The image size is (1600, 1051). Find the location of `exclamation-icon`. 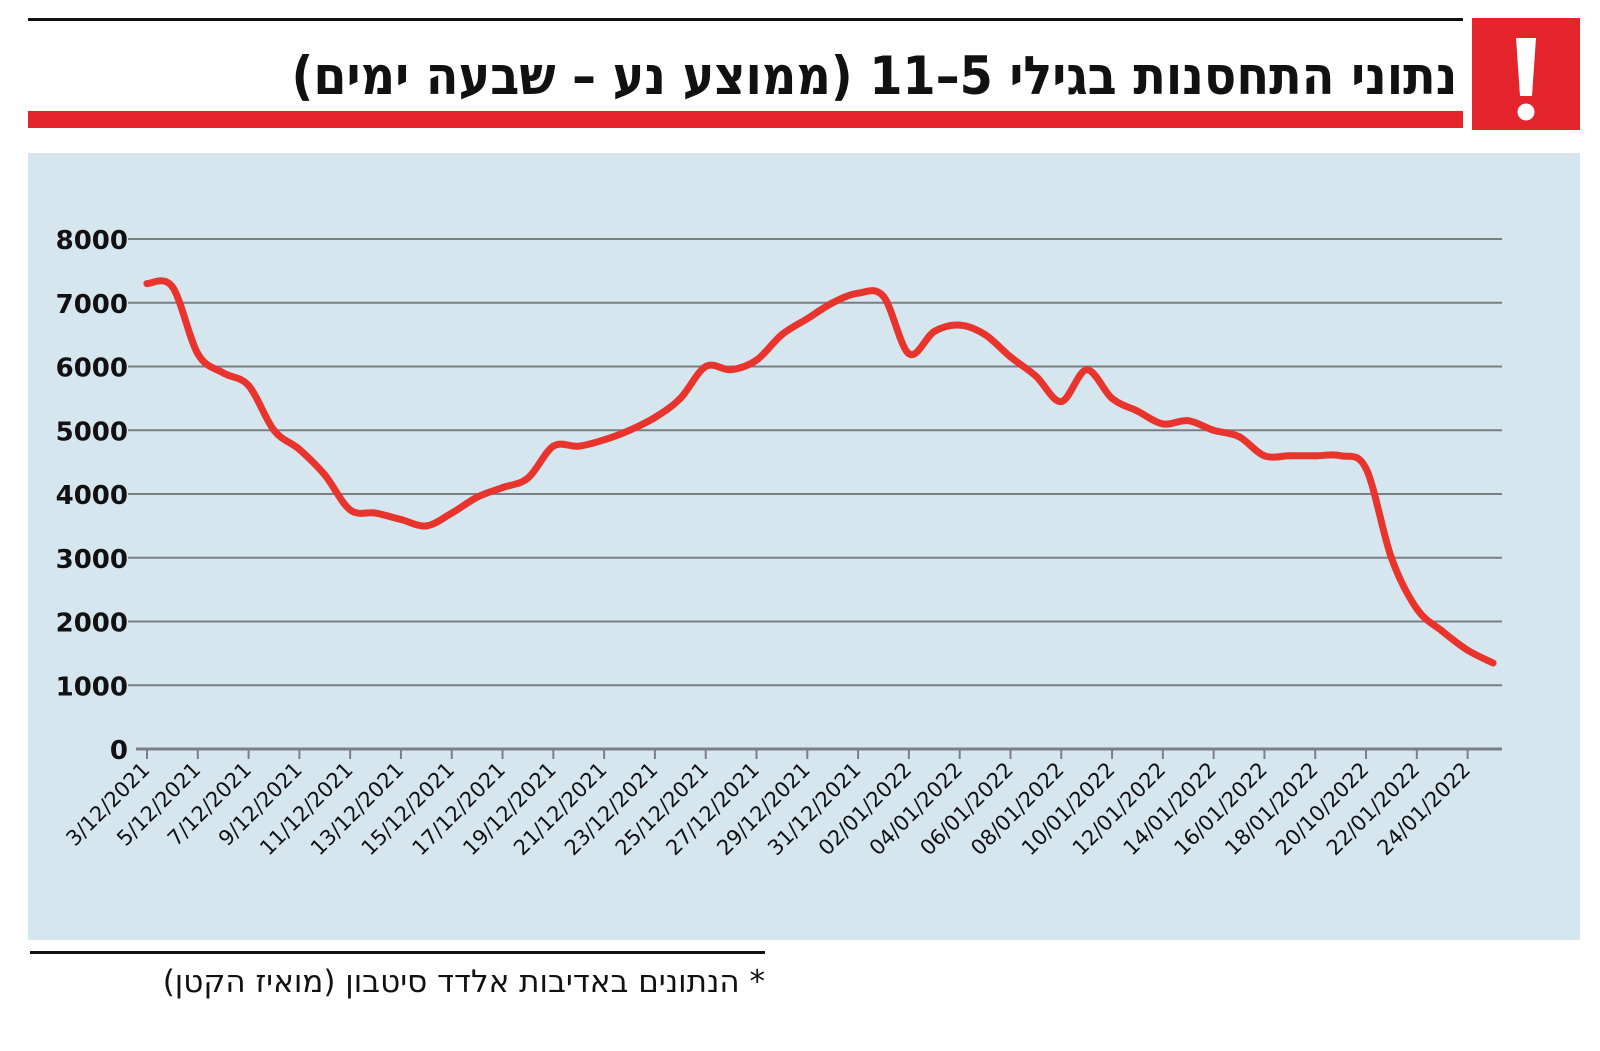

exclamation-icon is located at coordinates (1526, 79).